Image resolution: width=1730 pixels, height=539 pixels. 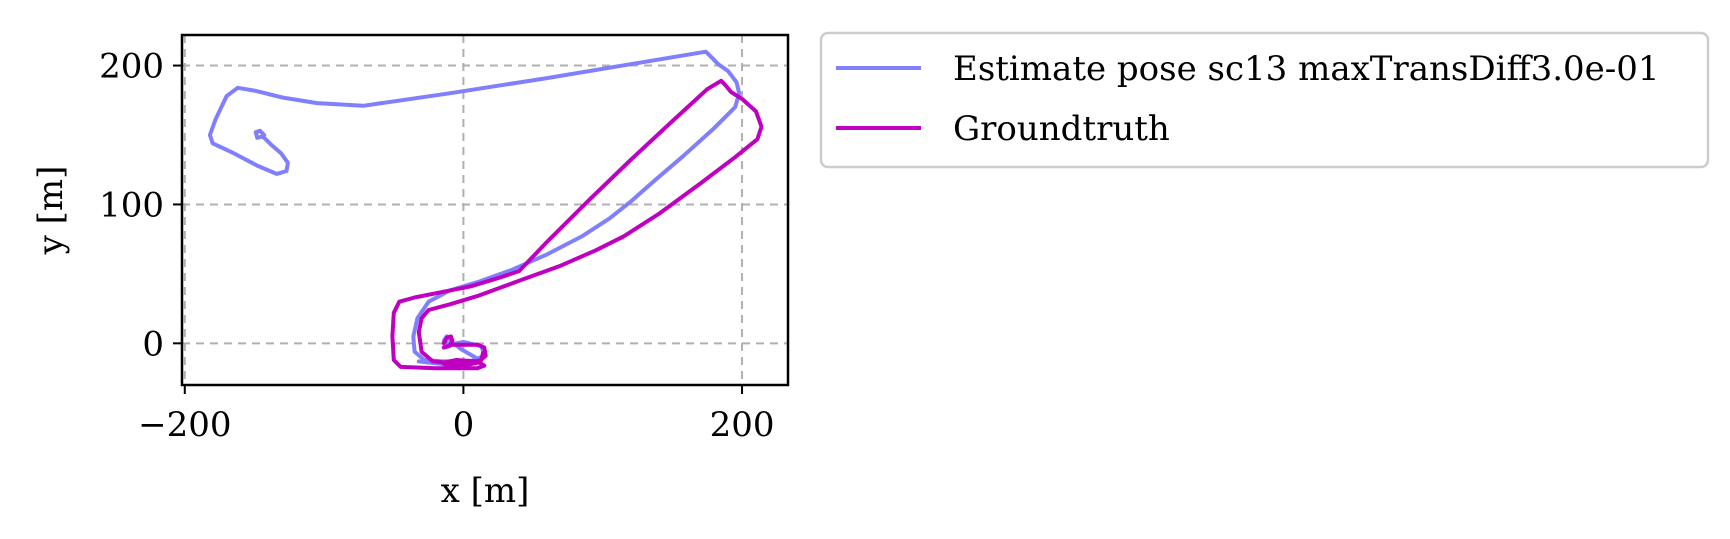 I want to click on x-axis-label: x [m], so click(x=485, y=491).